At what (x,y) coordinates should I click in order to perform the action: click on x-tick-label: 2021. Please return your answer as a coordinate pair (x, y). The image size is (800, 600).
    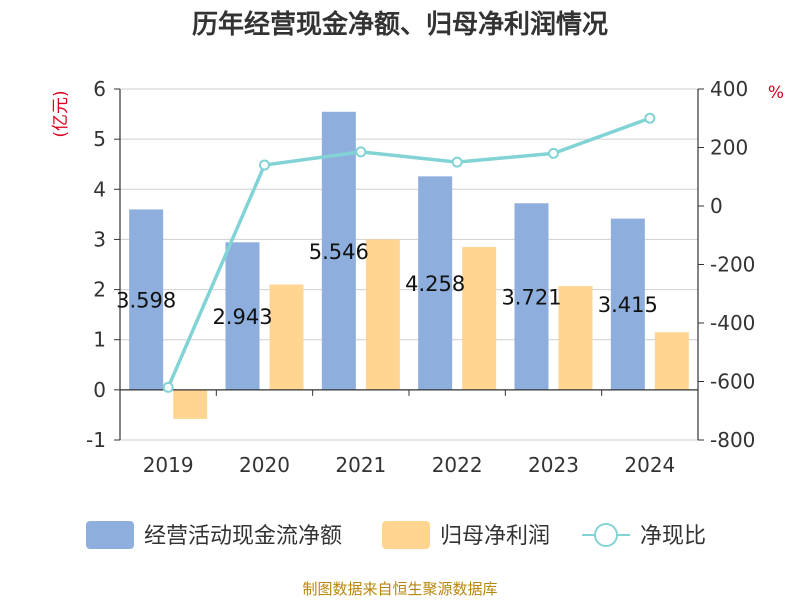
    Looking at the image, I should click on (360, 465).